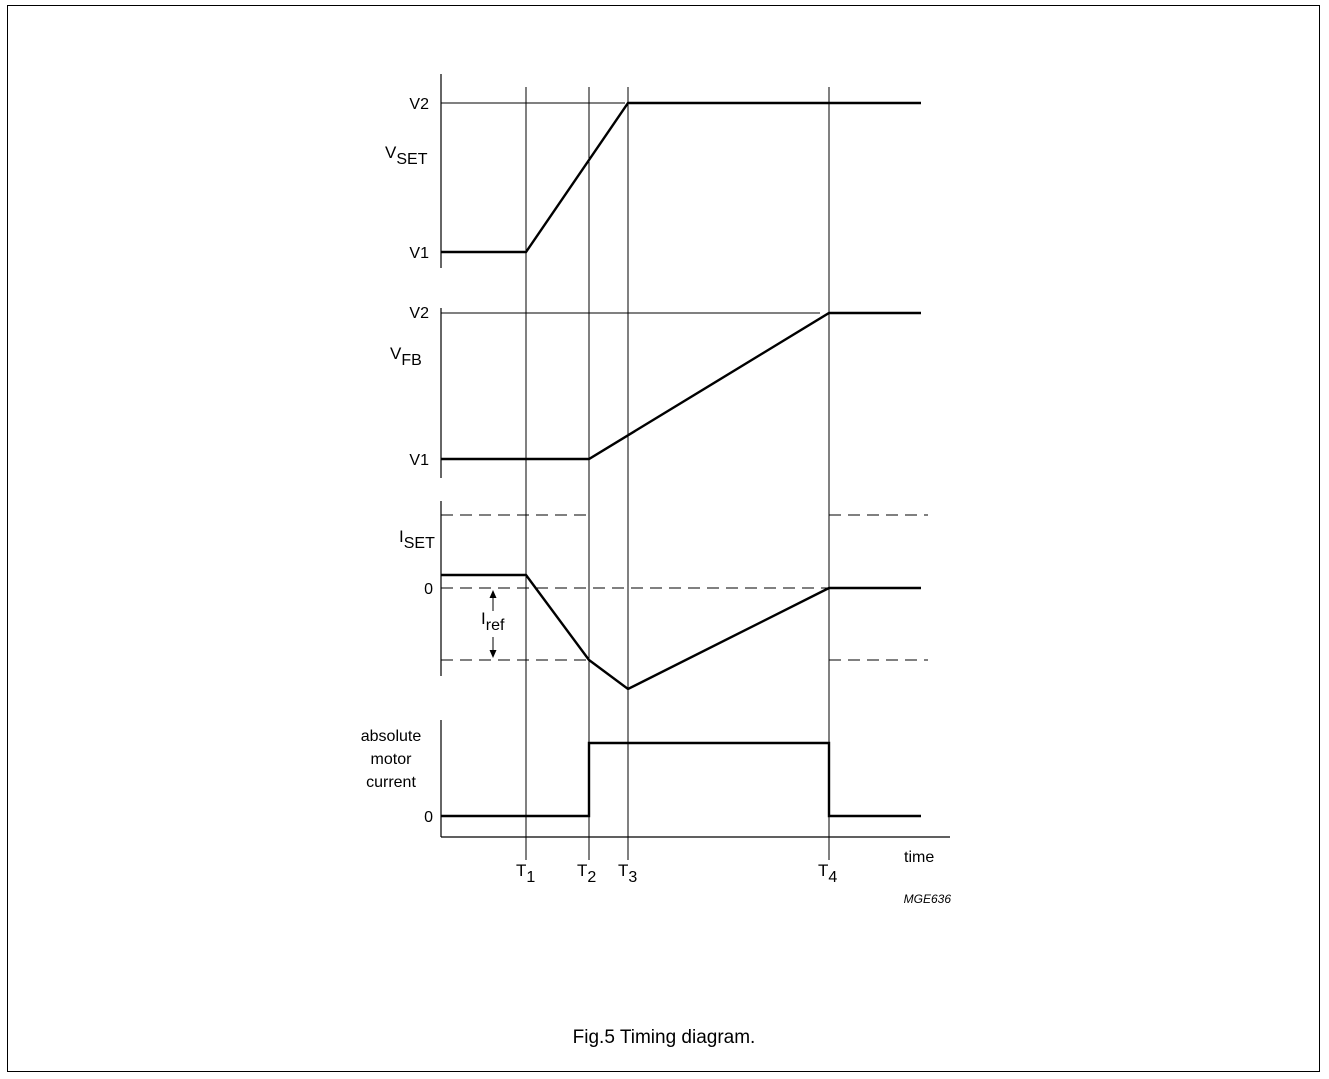 This screenshot has width=1329, height=1079. I want to click on vfb-v1-label: V1, so click(419, 460).